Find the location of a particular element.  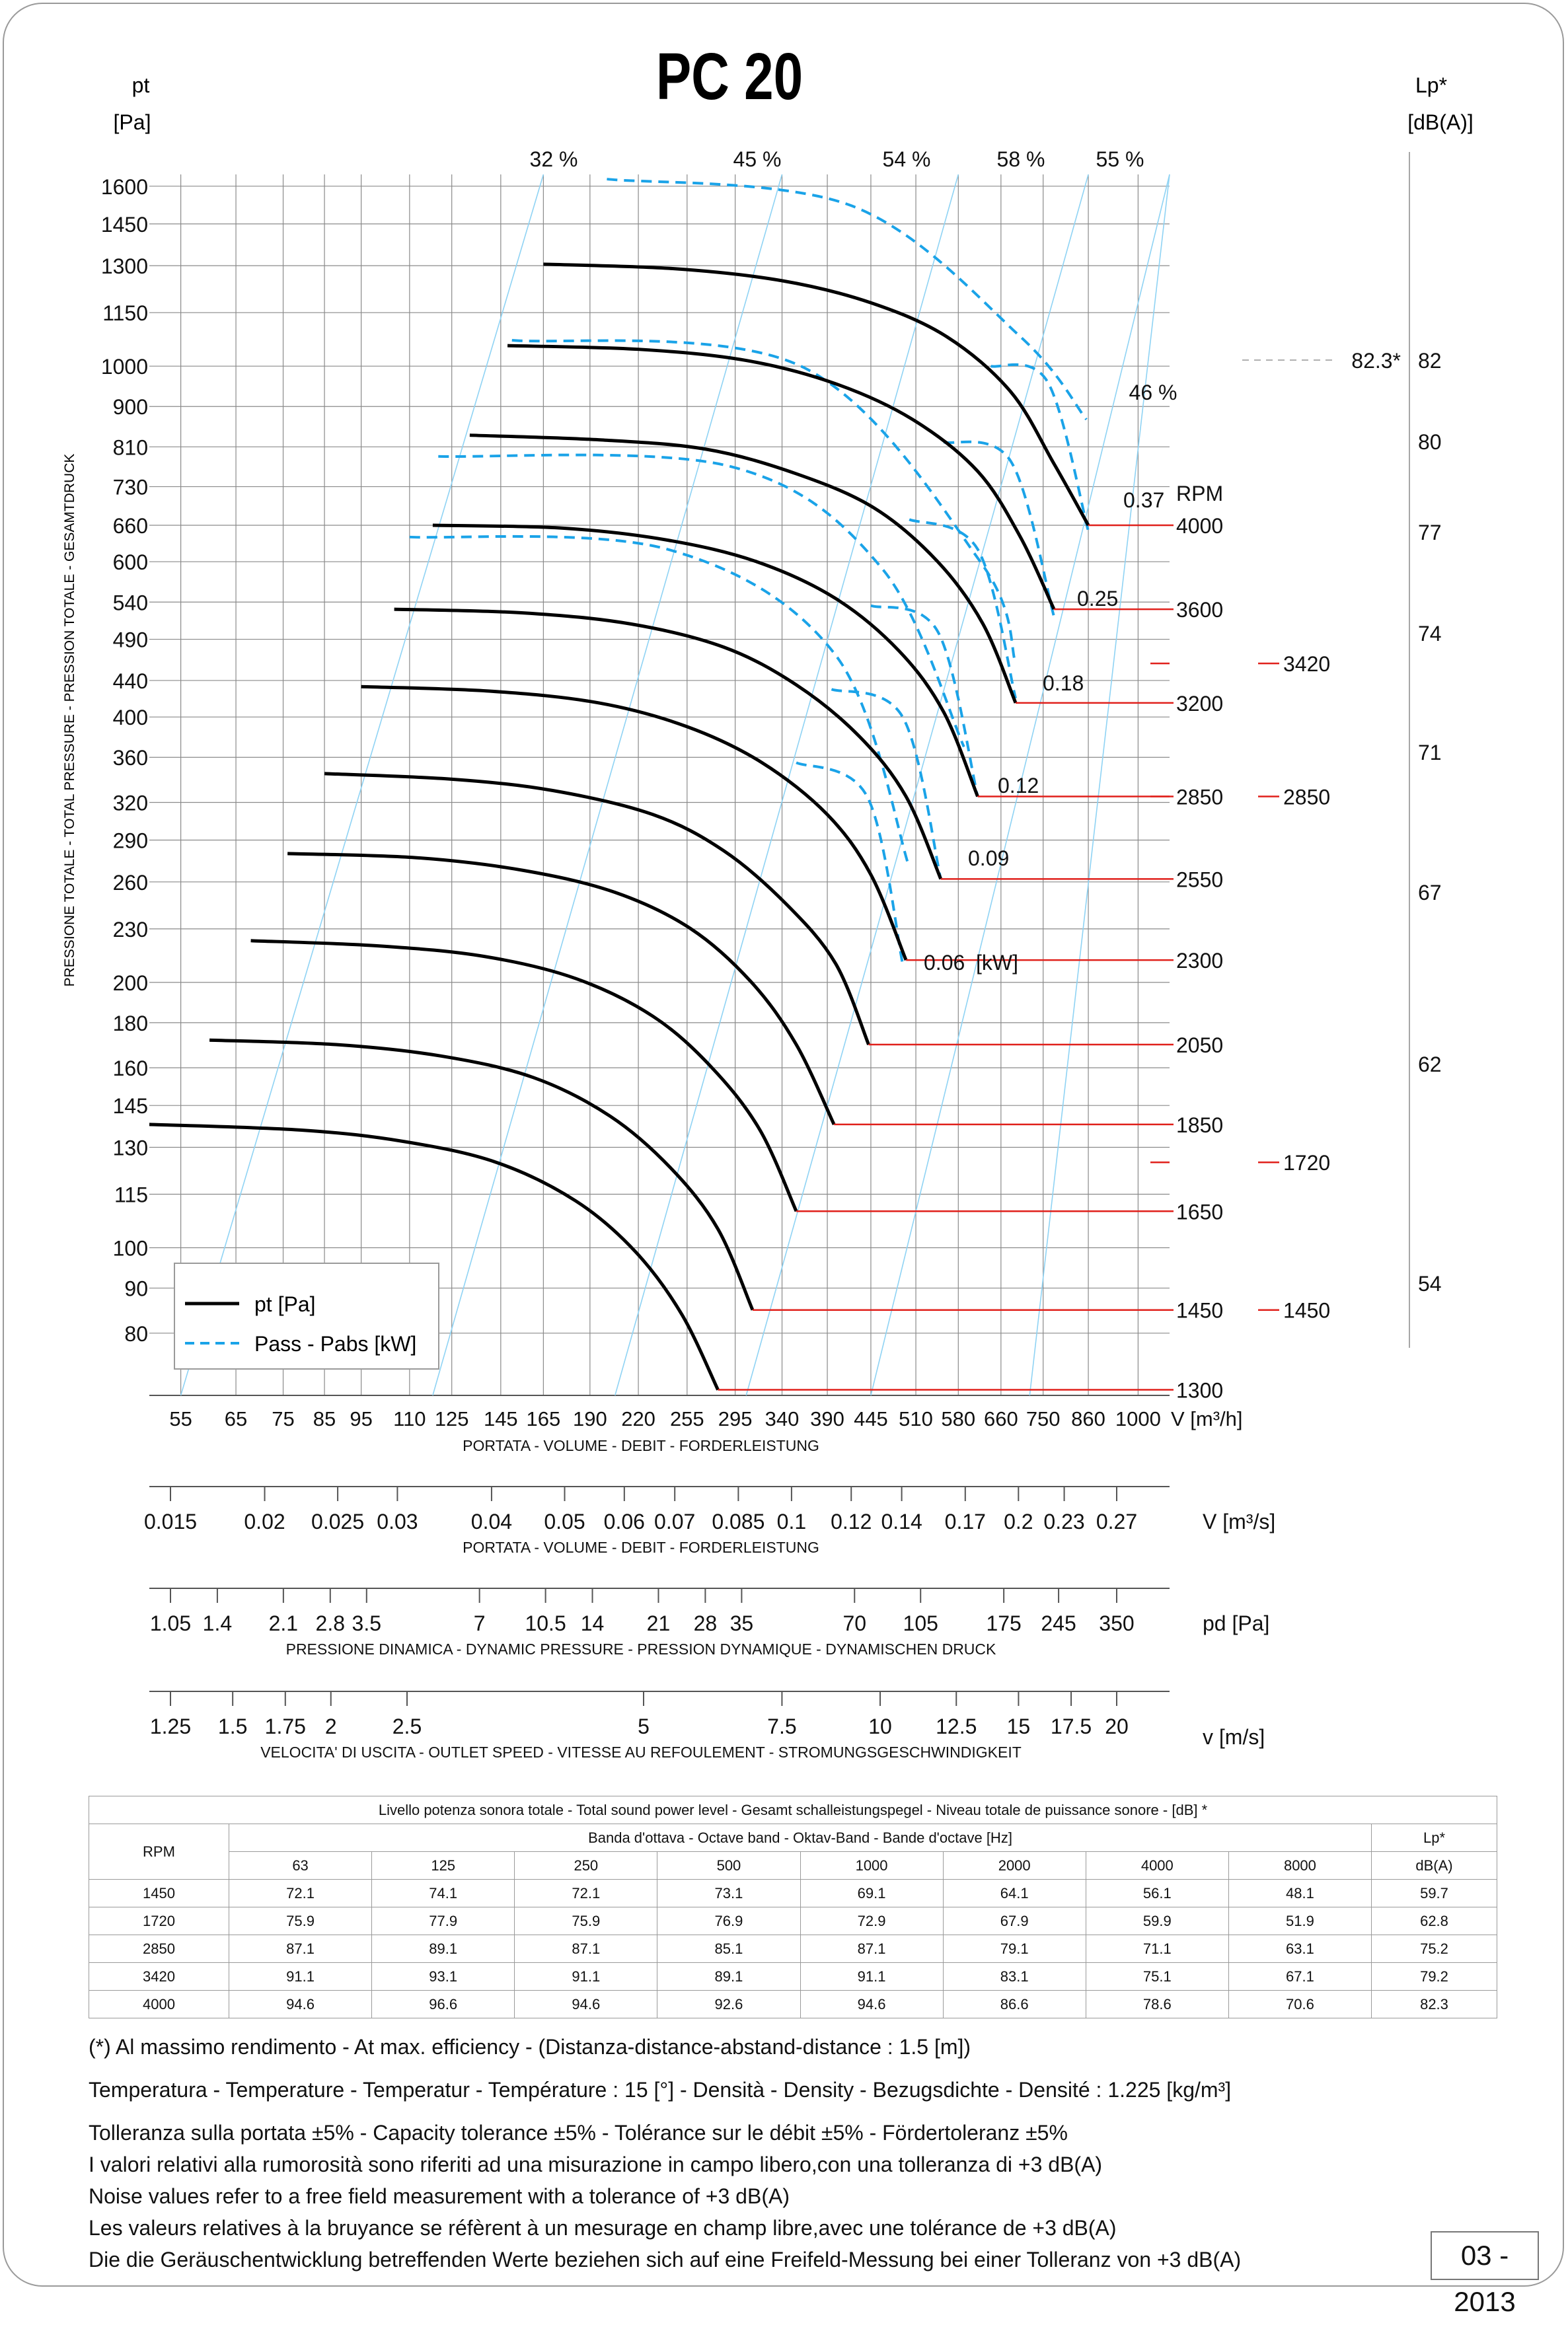

secondary-axis-label: 1.5 is located at coordinates (232, 1726).